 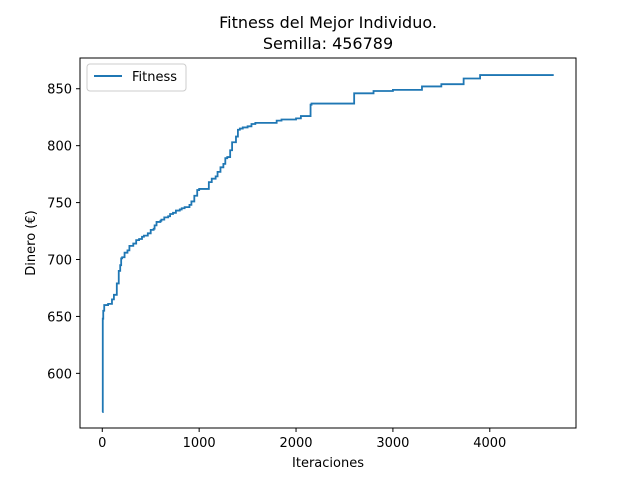 I want to click on legend-label-fitness: Fitness, so click(x=154, y=77).